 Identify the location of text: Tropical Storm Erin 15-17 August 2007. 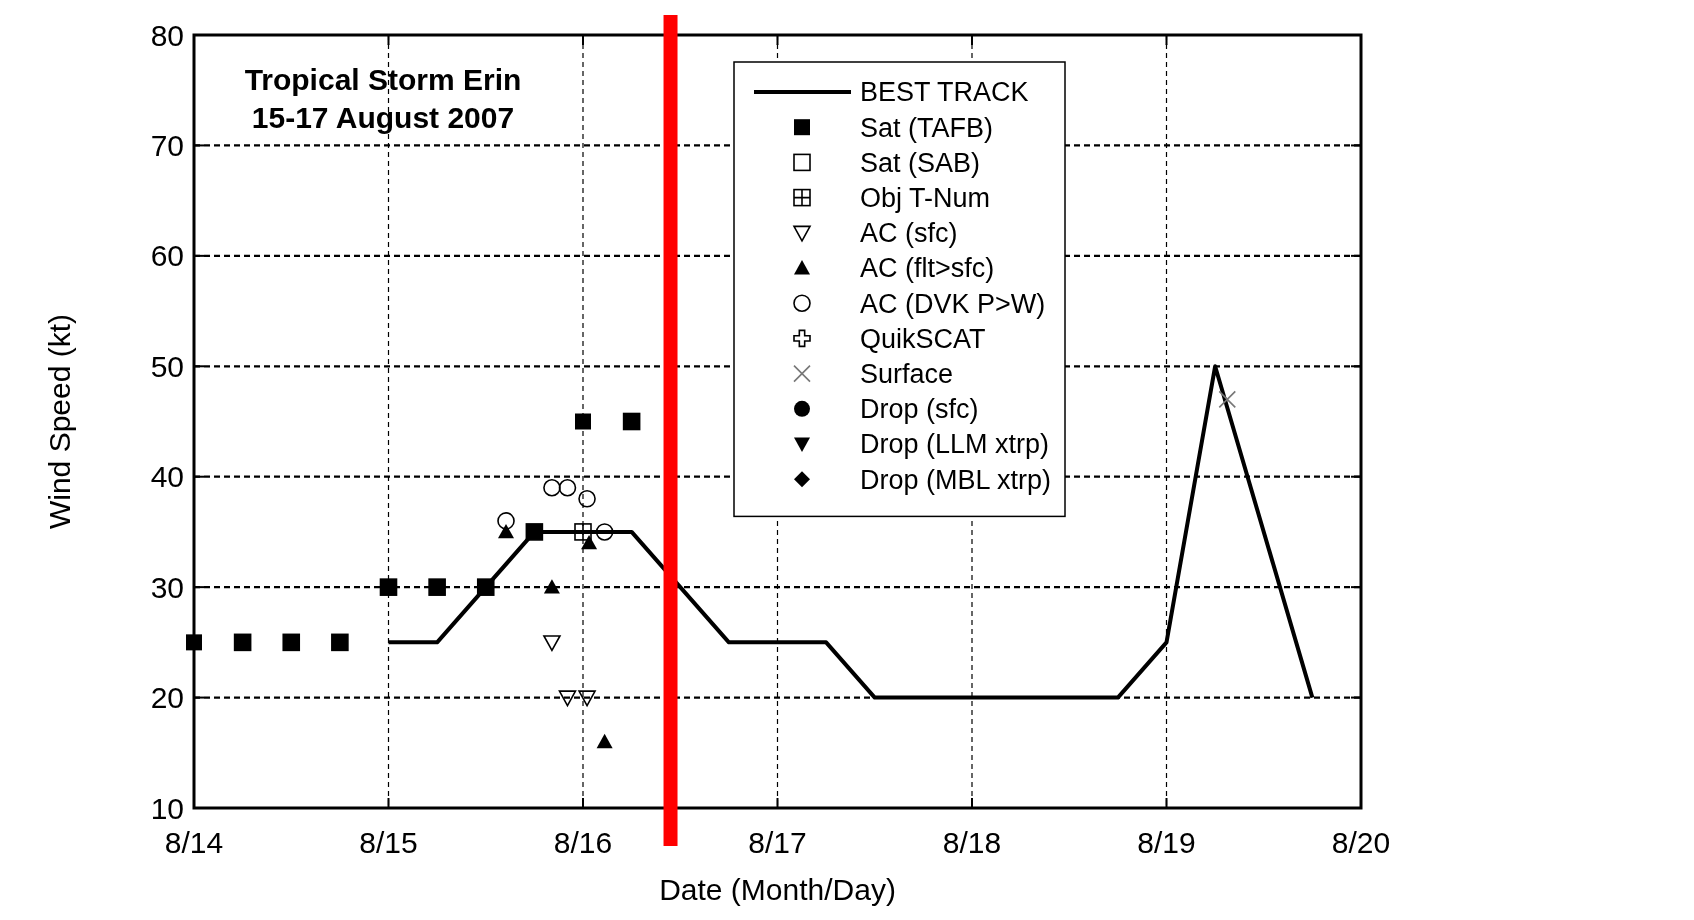
(383, 98).